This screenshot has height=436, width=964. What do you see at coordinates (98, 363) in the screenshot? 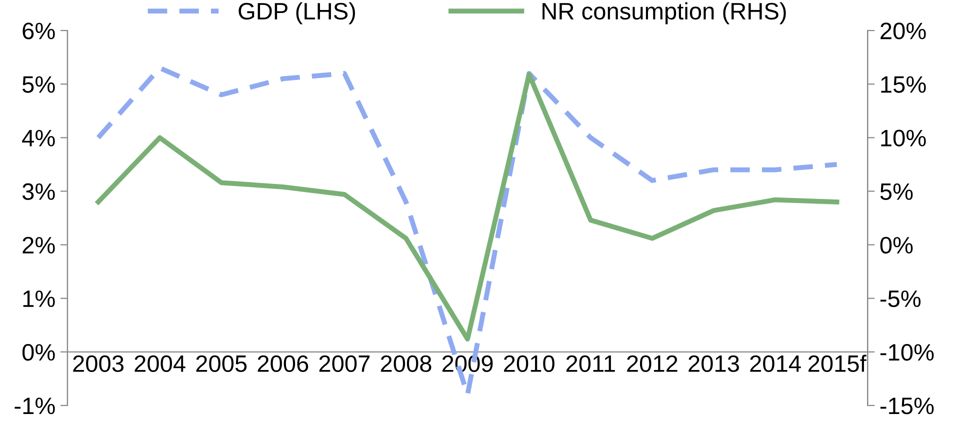
I see `x-tick-label: 2003` at bounding box center [98, 363].